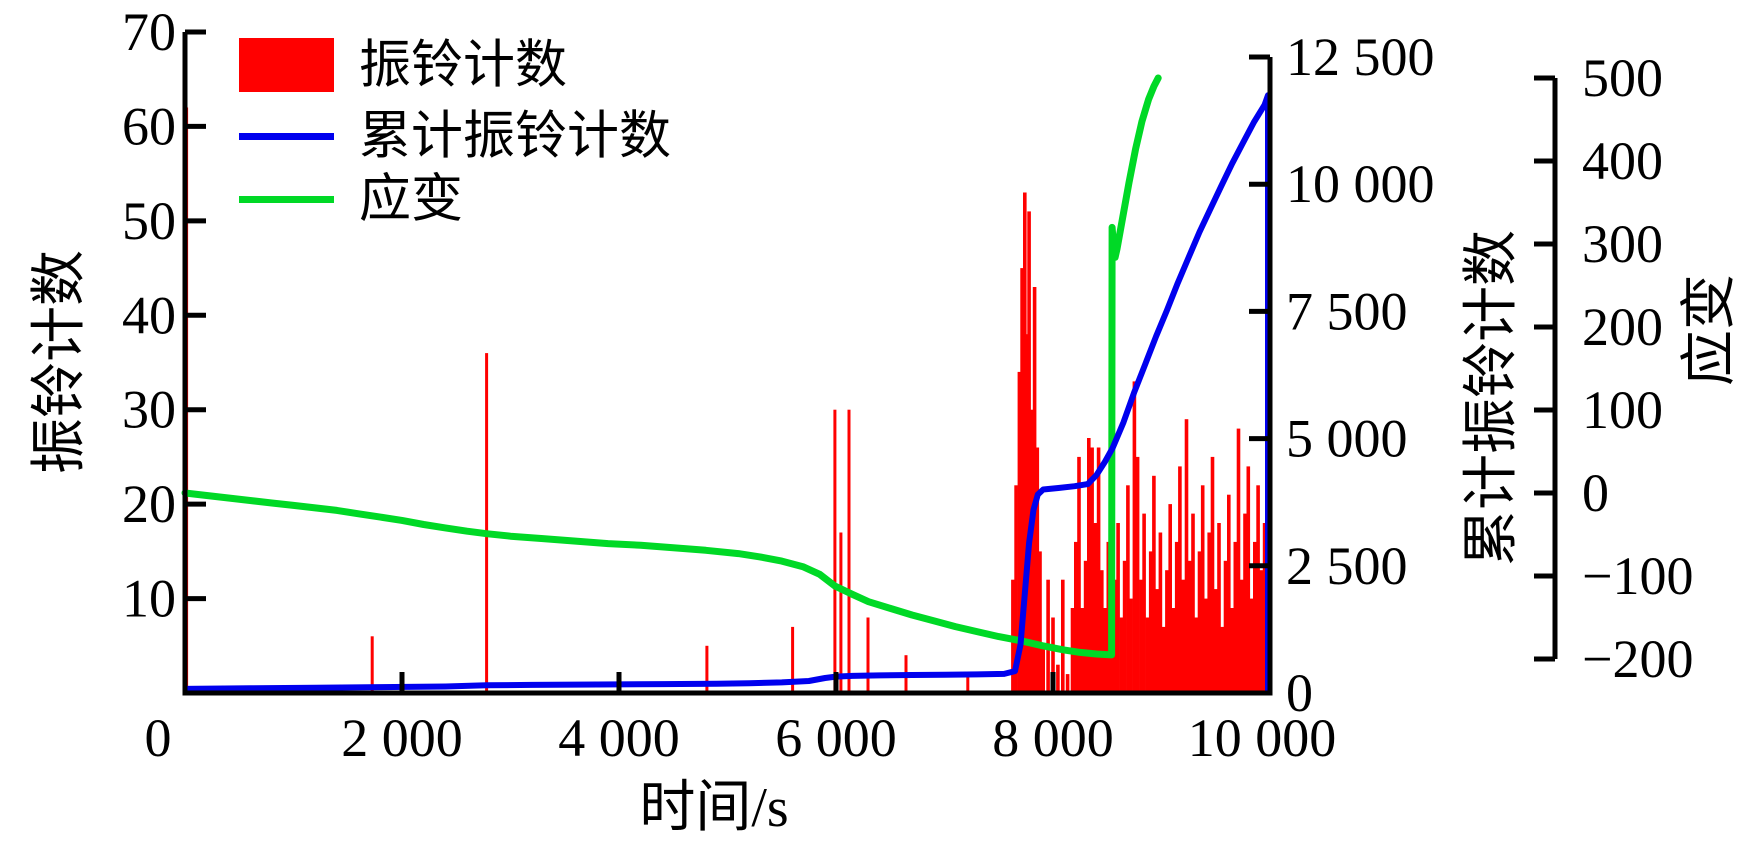 The height and width of the screenshot is (855, 1742). Describe the element at coordinates (515, 137) in the screenshot. I see `legend-label-cumulative: 累计振铃计数` at that location.